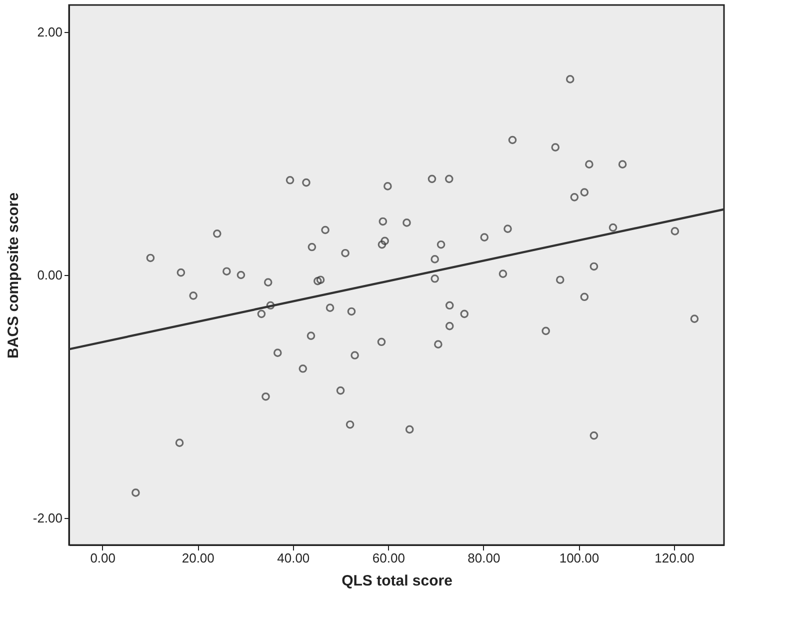 This screenshot has height=636, width=785. What do you see at coordinates (49, 275) in the screenshot?
I see `y-tick-label: 0.00` at bounding box center [49, 275].